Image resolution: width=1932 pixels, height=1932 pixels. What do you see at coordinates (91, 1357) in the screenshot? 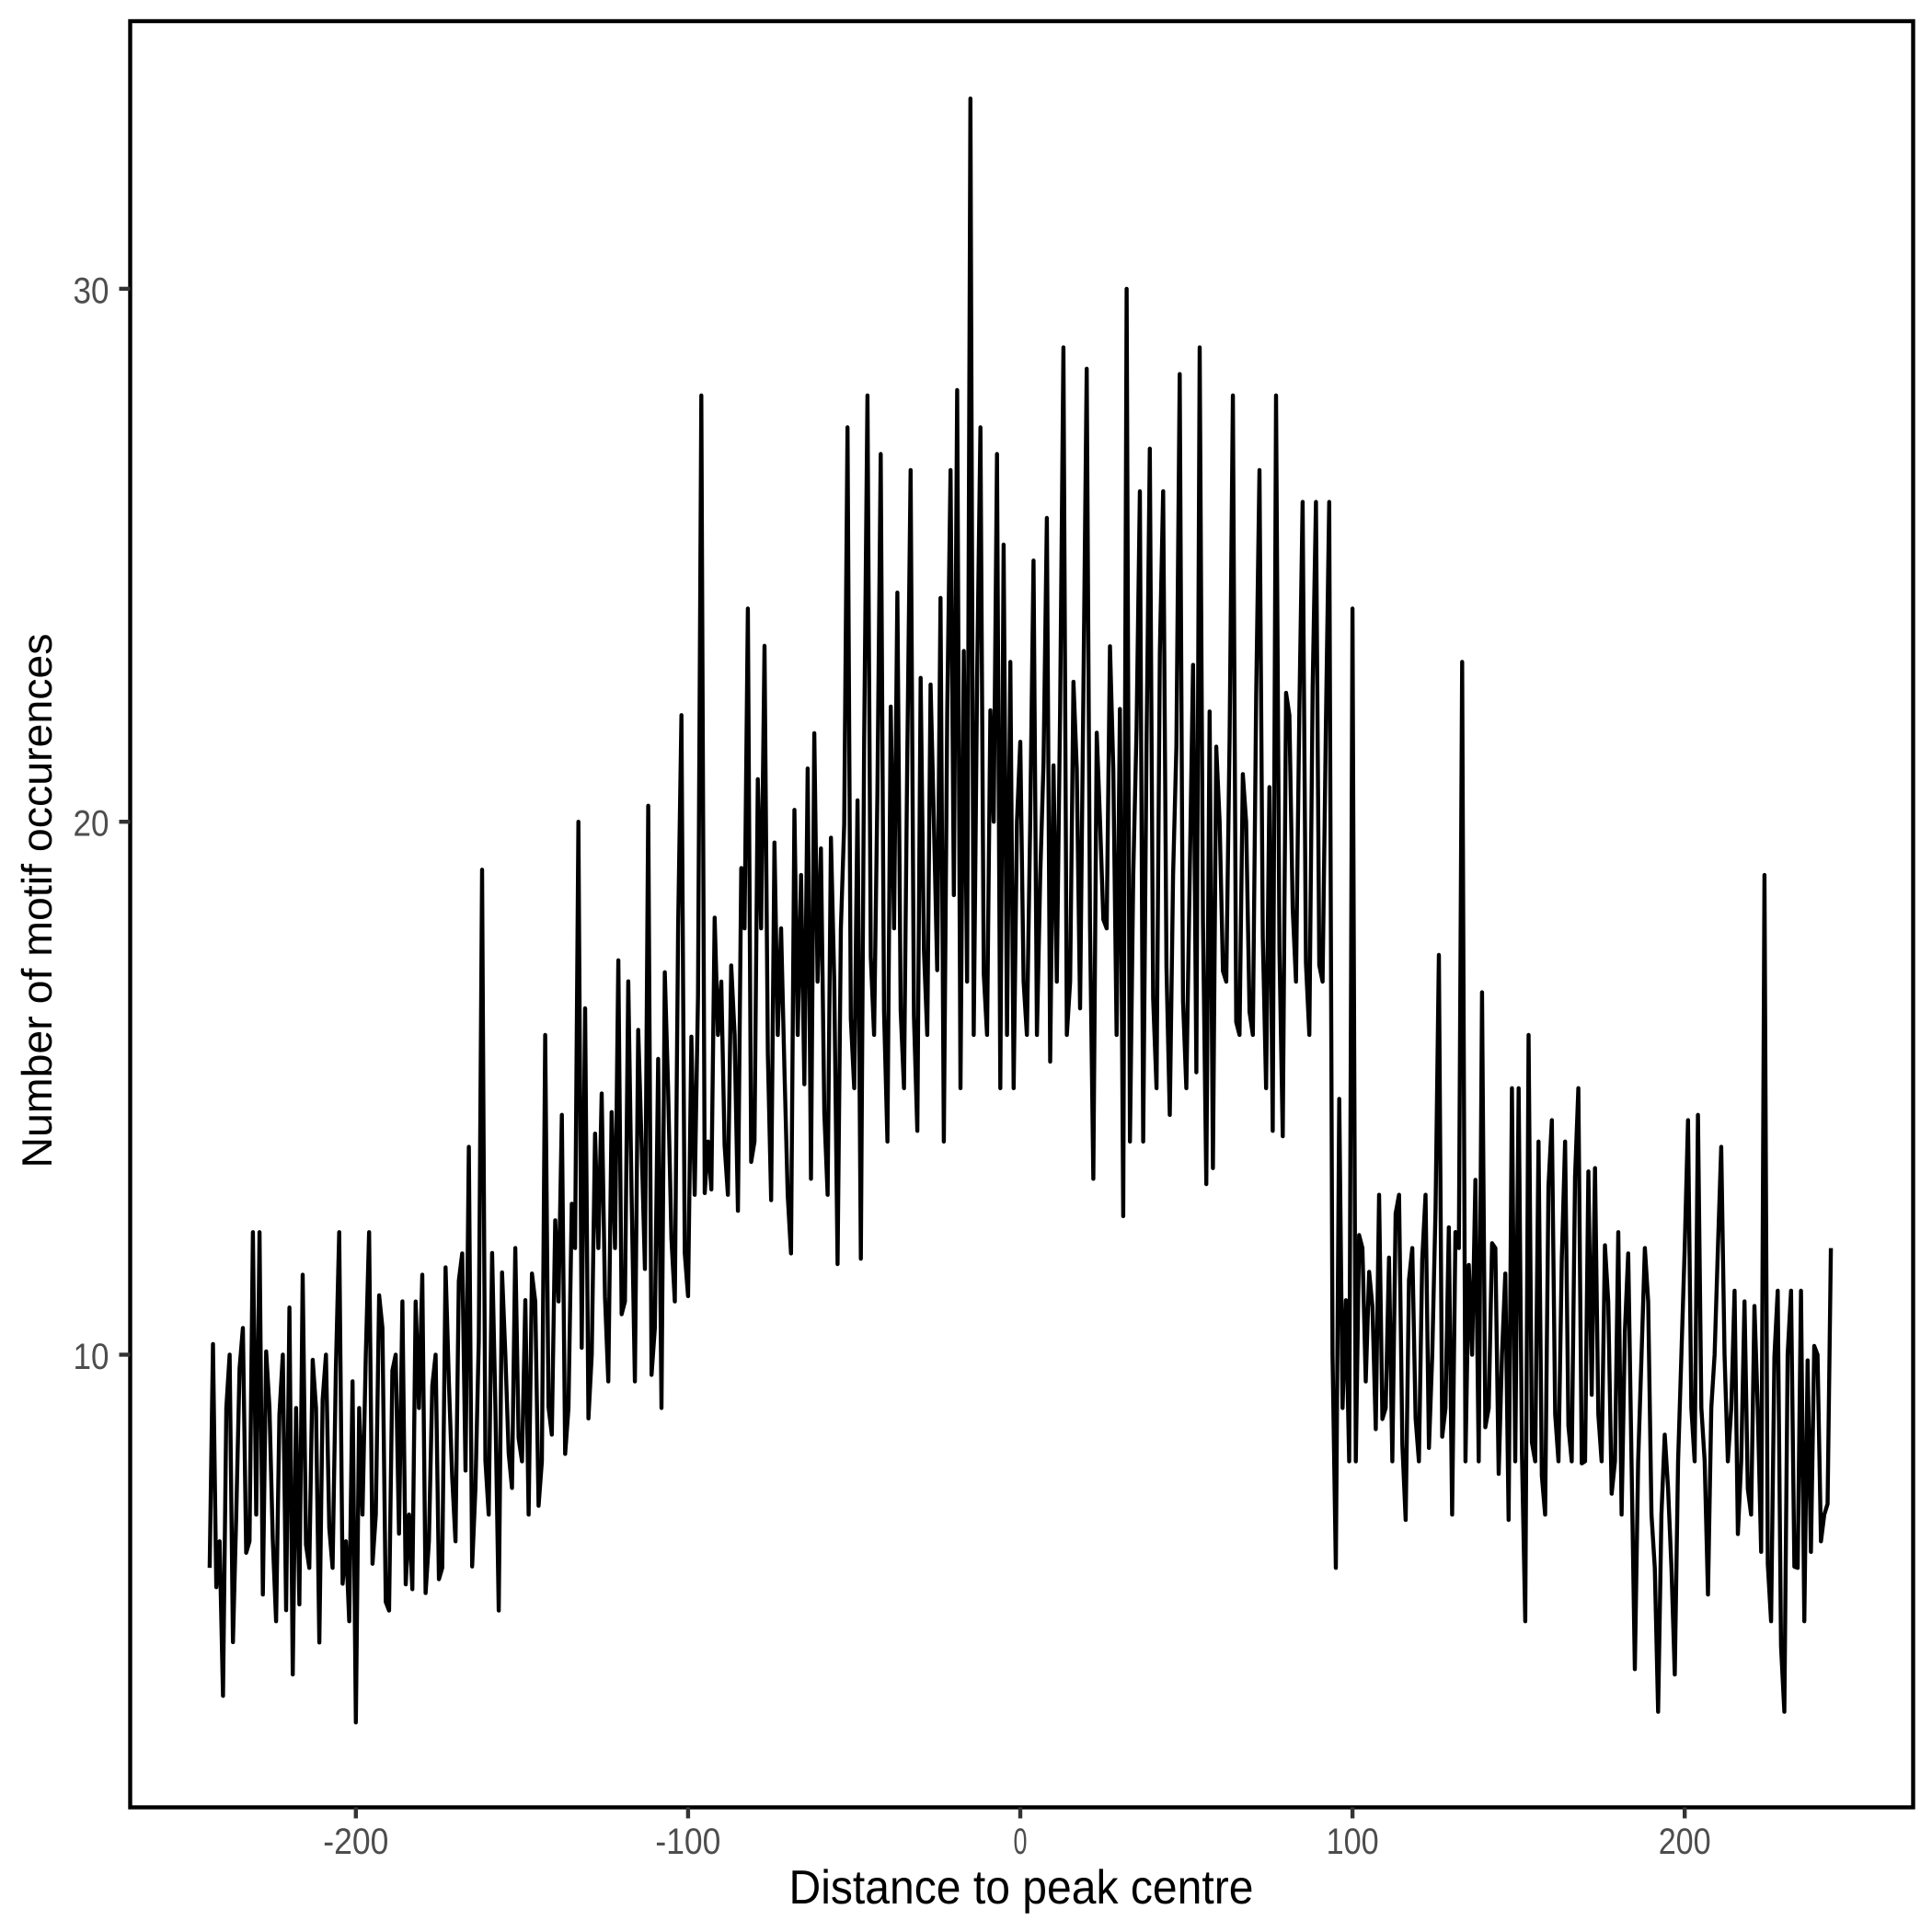
I see `svg-text: 10` at bounding box center [91, 1357].